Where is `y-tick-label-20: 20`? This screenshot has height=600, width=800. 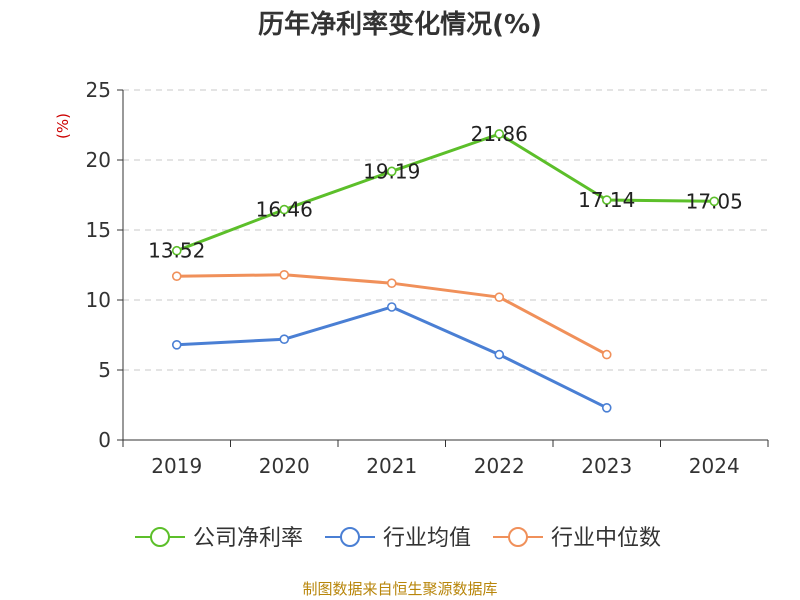 y-tick-label-20: 20 is located at coordinates (98, 160).